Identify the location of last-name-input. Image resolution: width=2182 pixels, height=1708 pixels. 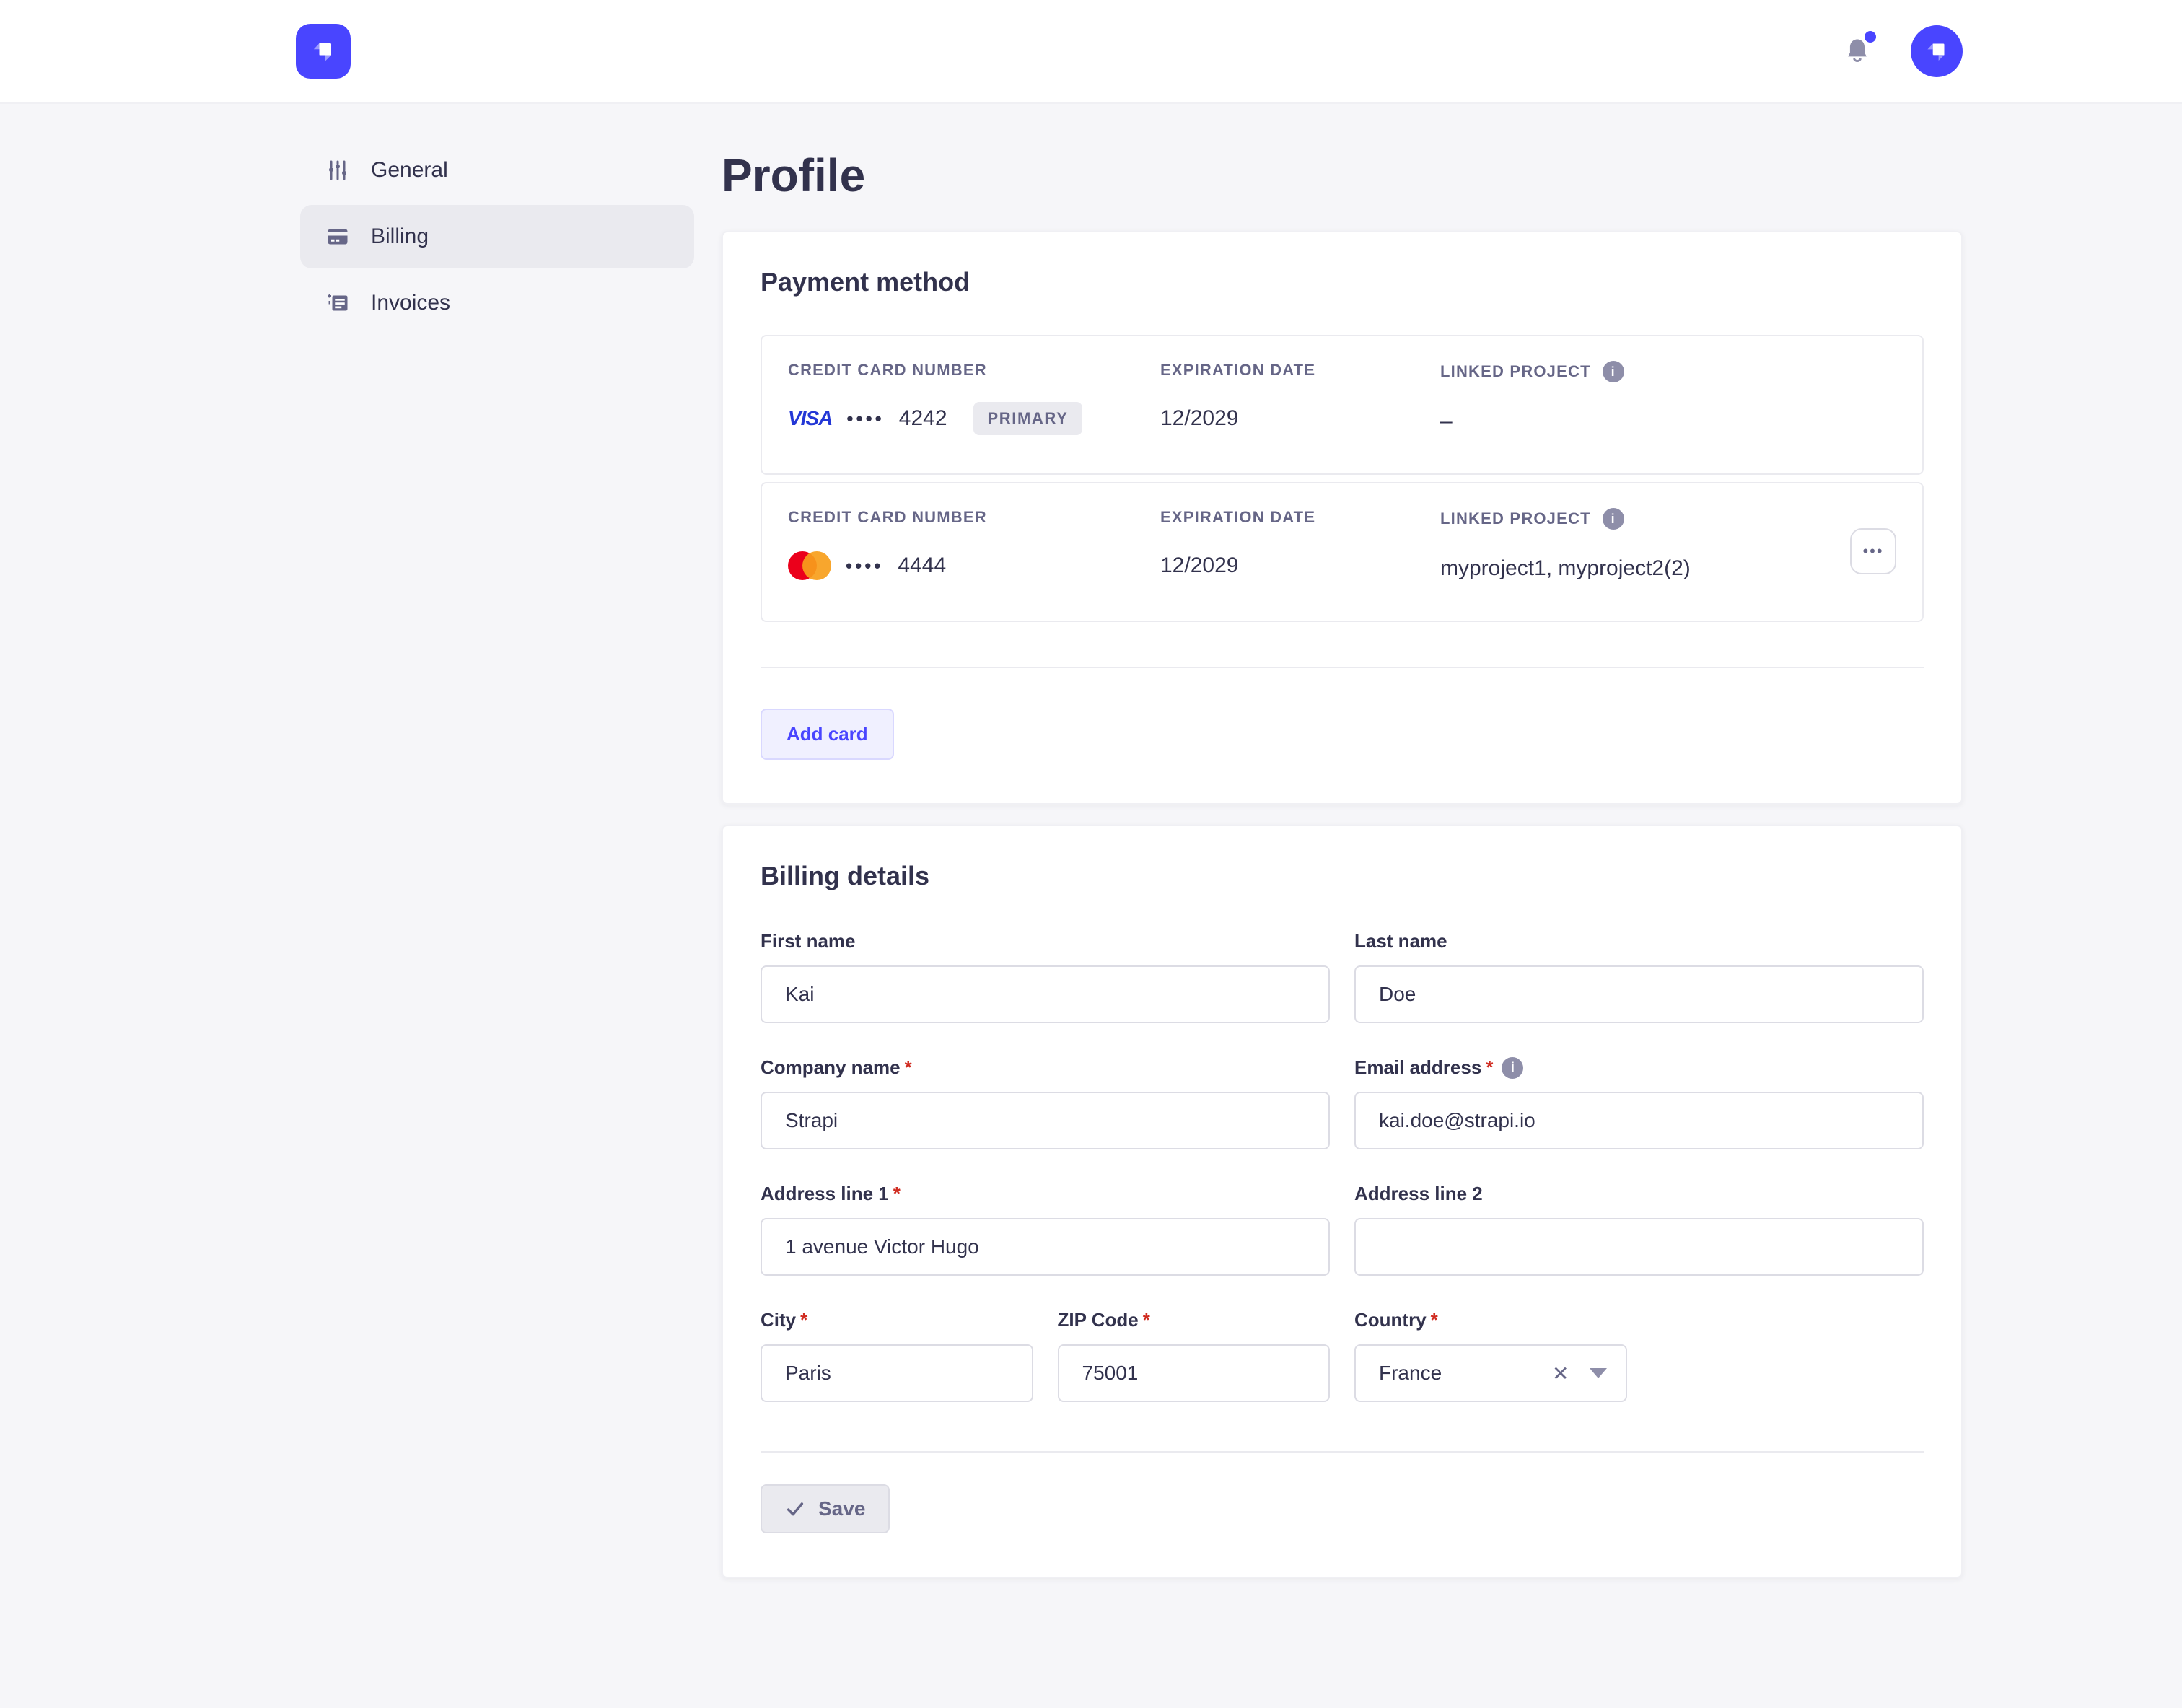
(1639, 994).